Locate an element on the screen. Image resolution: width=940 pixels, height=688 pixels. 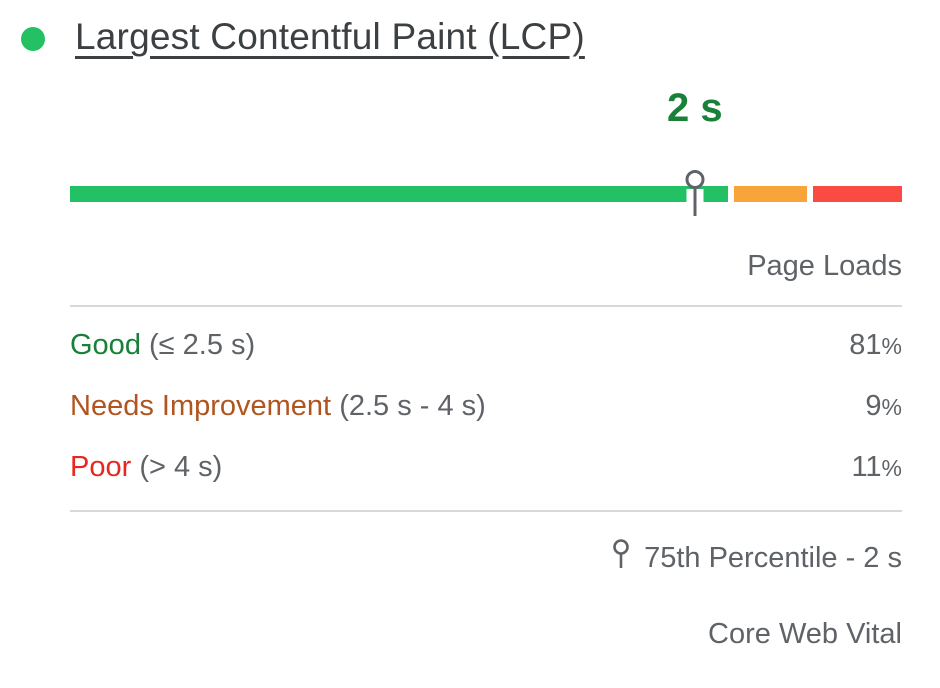
page-loads-column-header: Page Loads is located at coordinates (824, 266).